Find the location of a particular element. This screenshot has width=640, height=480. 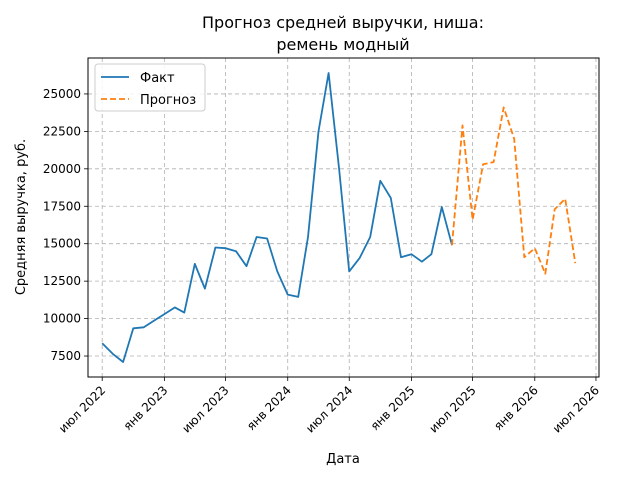

y-tick-label: 7500 is located at coordinates (65, 356).